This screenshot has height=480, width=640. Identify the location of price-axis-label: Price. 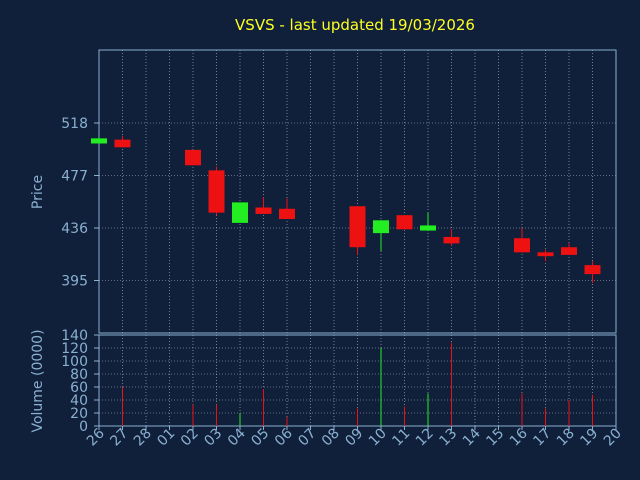
(38, 192).